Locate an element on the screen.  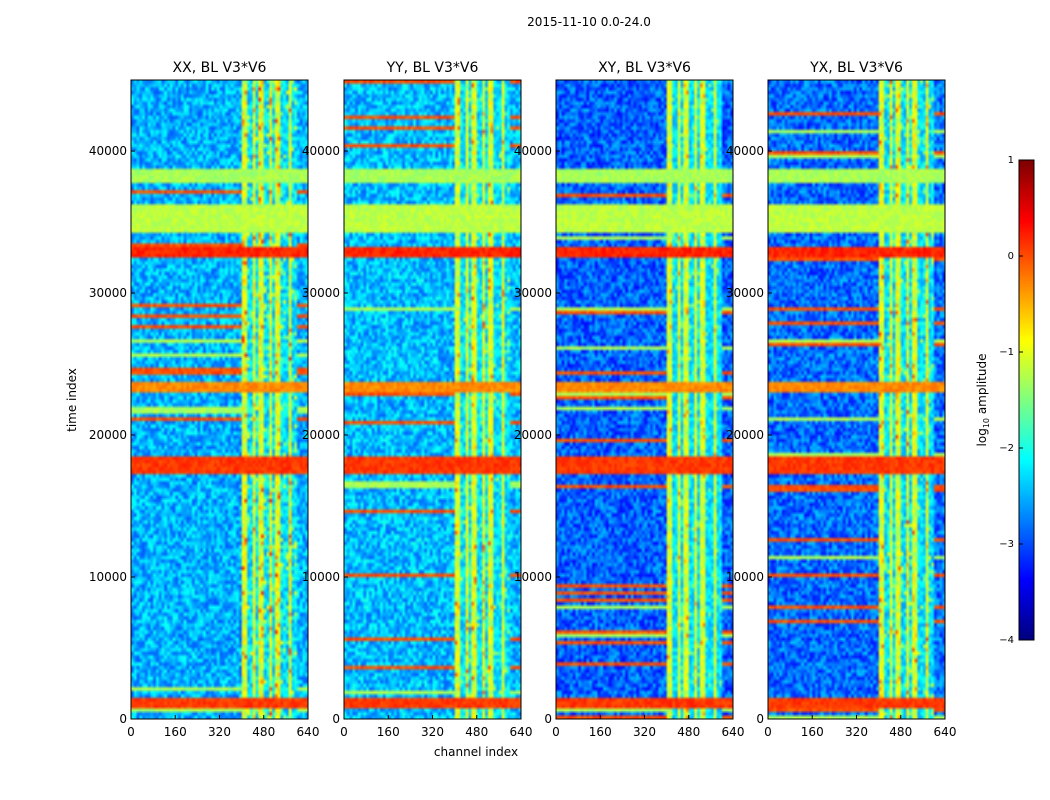
colorbar-gradient is located at coordinates (1026, 400).